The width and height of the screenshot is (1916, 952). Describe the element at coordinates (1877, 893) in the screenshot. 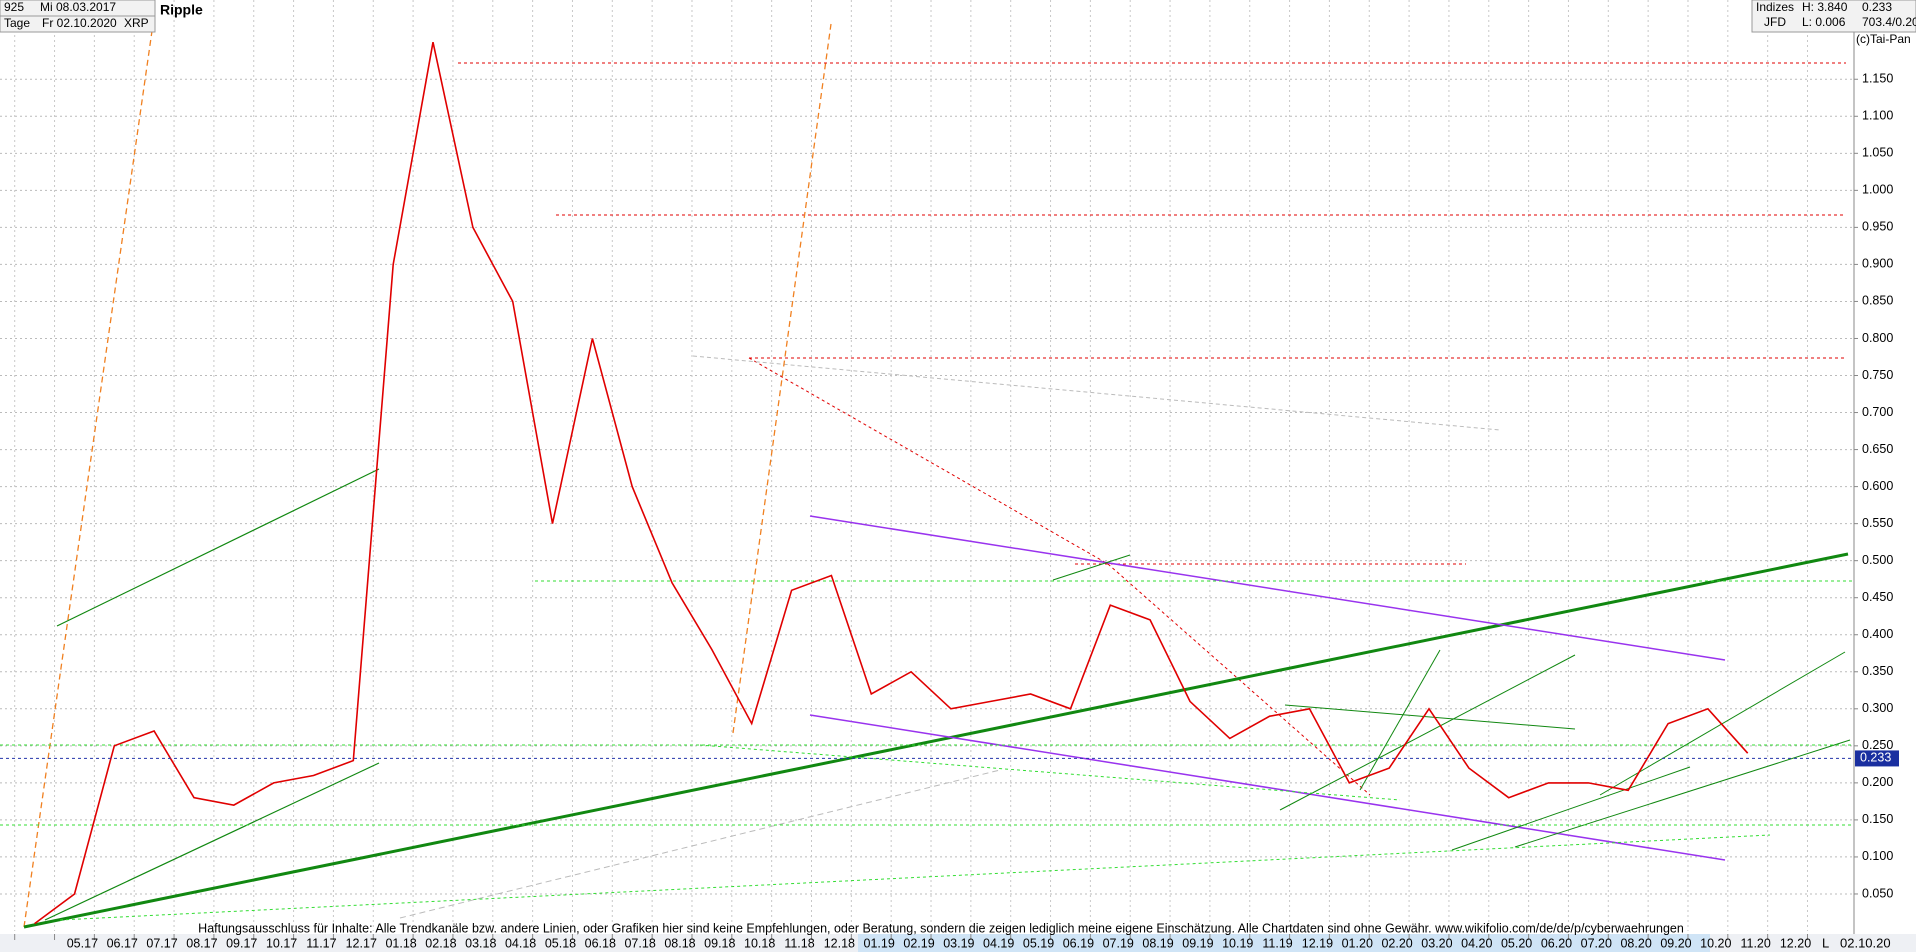

I see `y-tick-label: 0.050` at that location.